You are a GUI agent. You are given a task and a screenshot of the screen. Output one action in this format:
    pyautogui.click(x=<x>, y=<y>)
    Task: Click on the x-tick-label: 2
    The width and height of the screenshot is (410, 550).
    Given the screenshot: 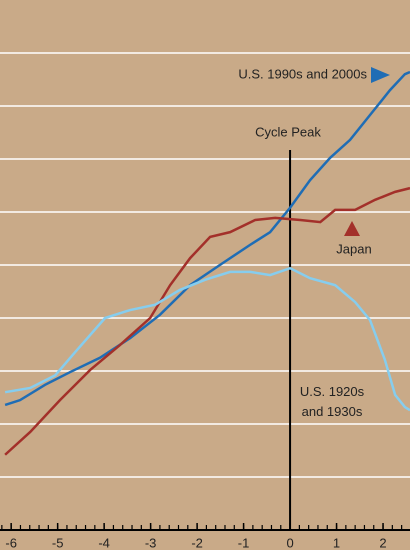 What is the action you would take?
    pyautogui.click(x=382, y=542)
    